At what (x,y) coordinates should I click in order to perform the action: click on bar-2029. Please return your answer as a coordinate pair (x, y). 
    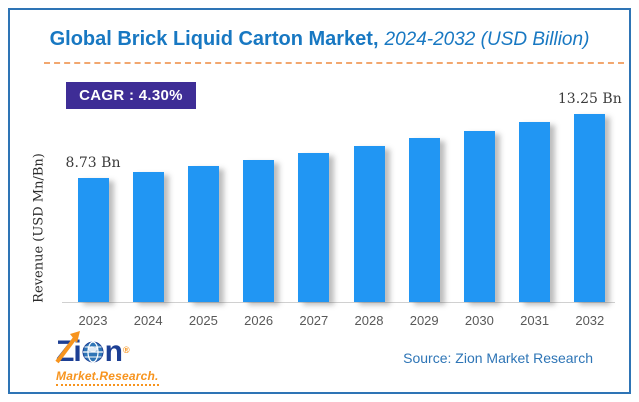
    Looking at the image, I should click on (424, 220).